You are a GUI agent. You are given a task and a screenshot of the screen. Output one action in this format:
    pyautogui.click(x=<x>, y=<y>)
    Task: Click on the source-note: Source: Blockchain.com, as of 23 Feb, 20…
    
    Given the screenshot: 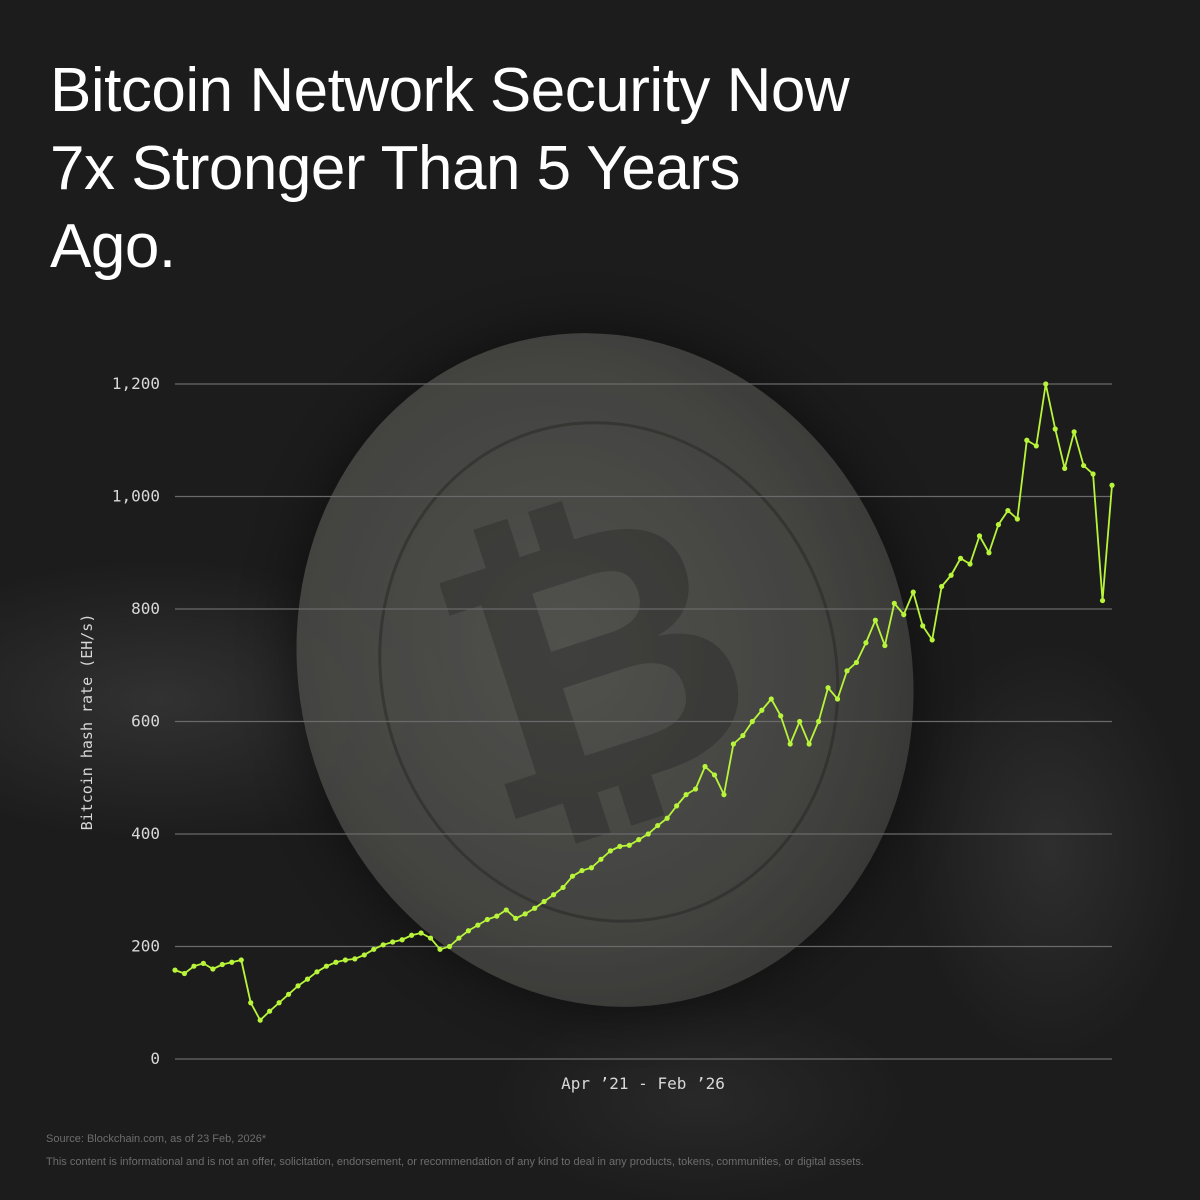 What is the action you would take?
    pyautogui.click(x=156, y=1139)
    